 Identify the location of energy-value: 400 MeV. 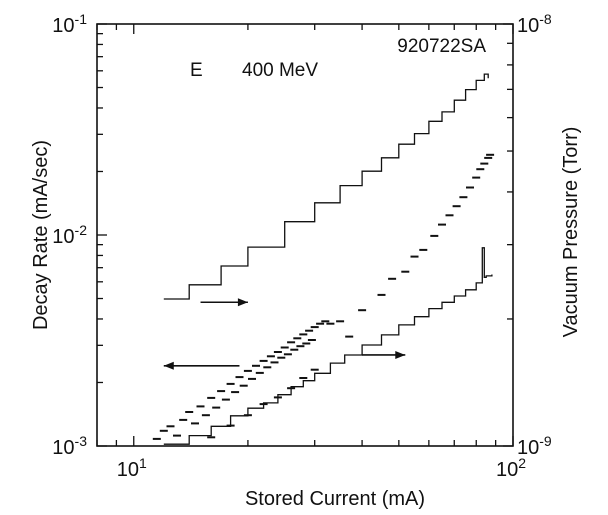
(280, 70).